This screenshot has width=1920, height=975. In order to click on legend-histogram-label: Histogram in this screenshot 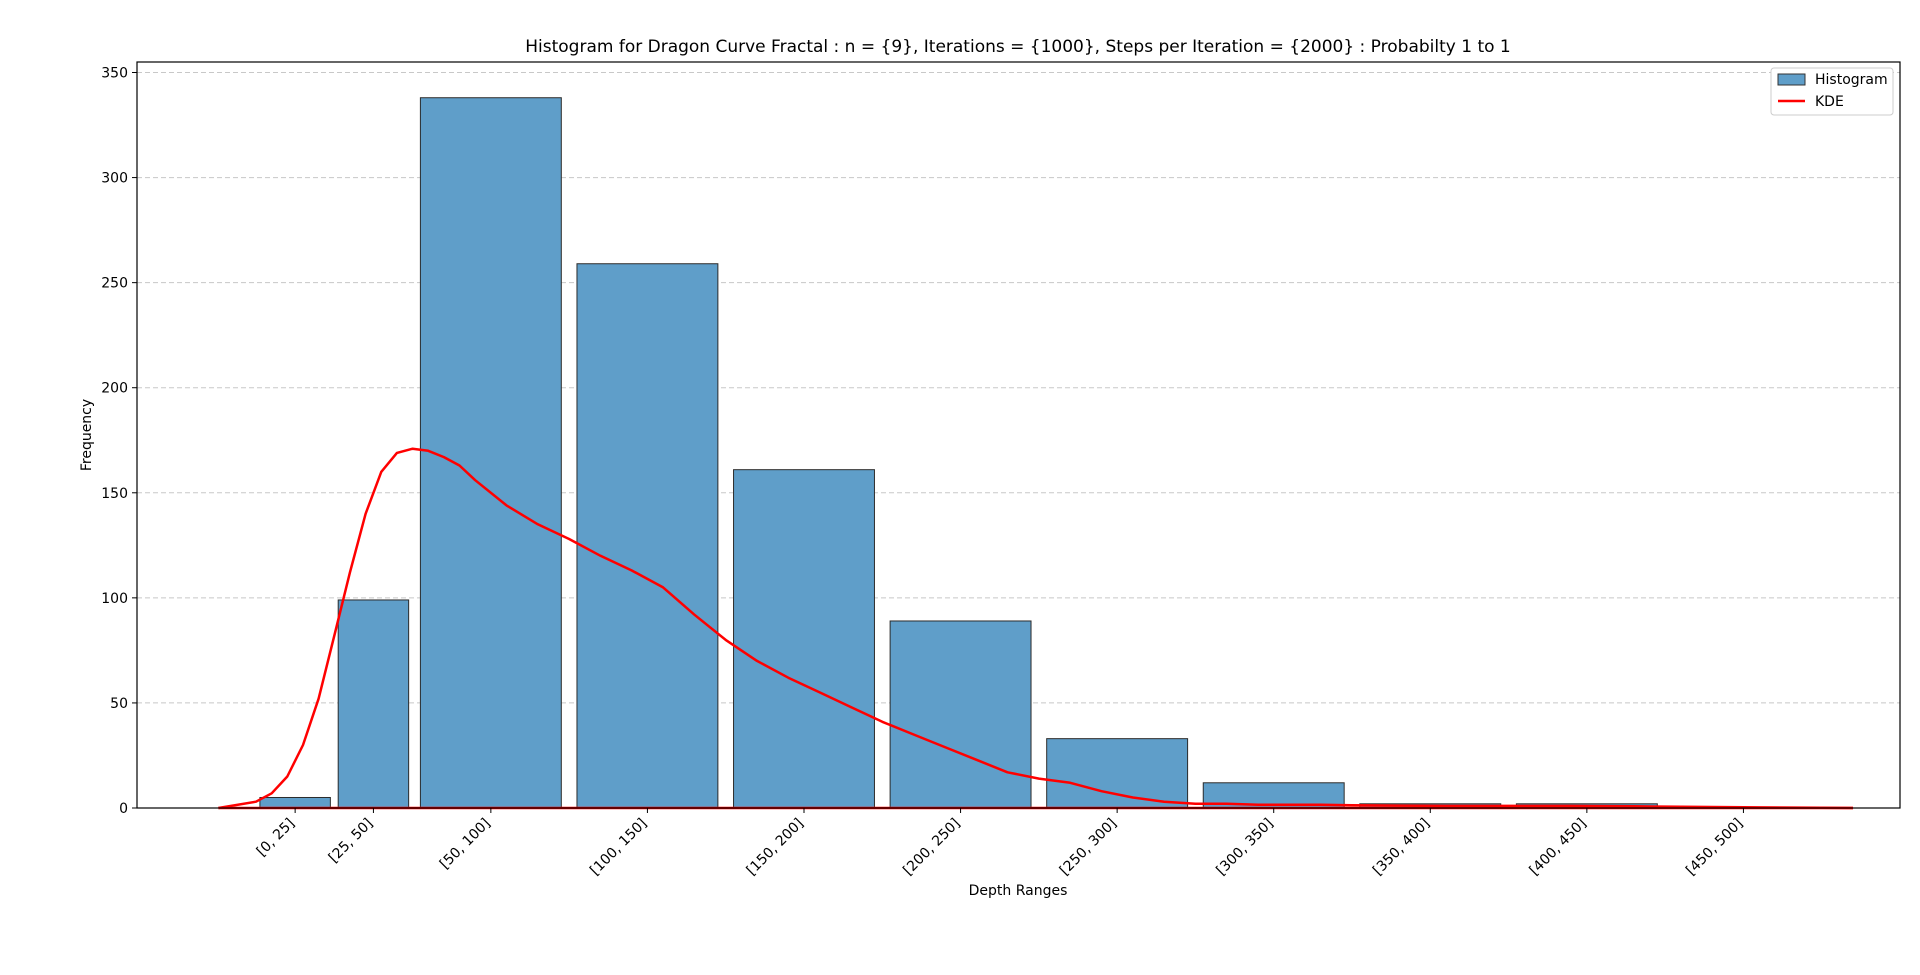, I will do `click(1851, 80)`.